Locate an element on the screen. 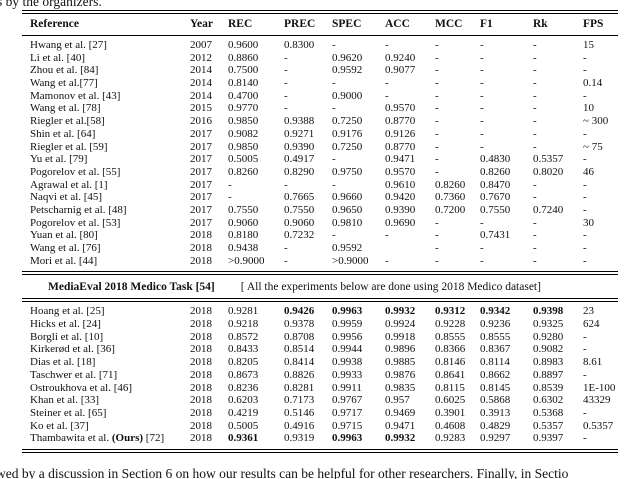 Image resolution: width=640 pixels, height=479 pixels. value-cell: 0.8983 is located at coordinates (548, 362).